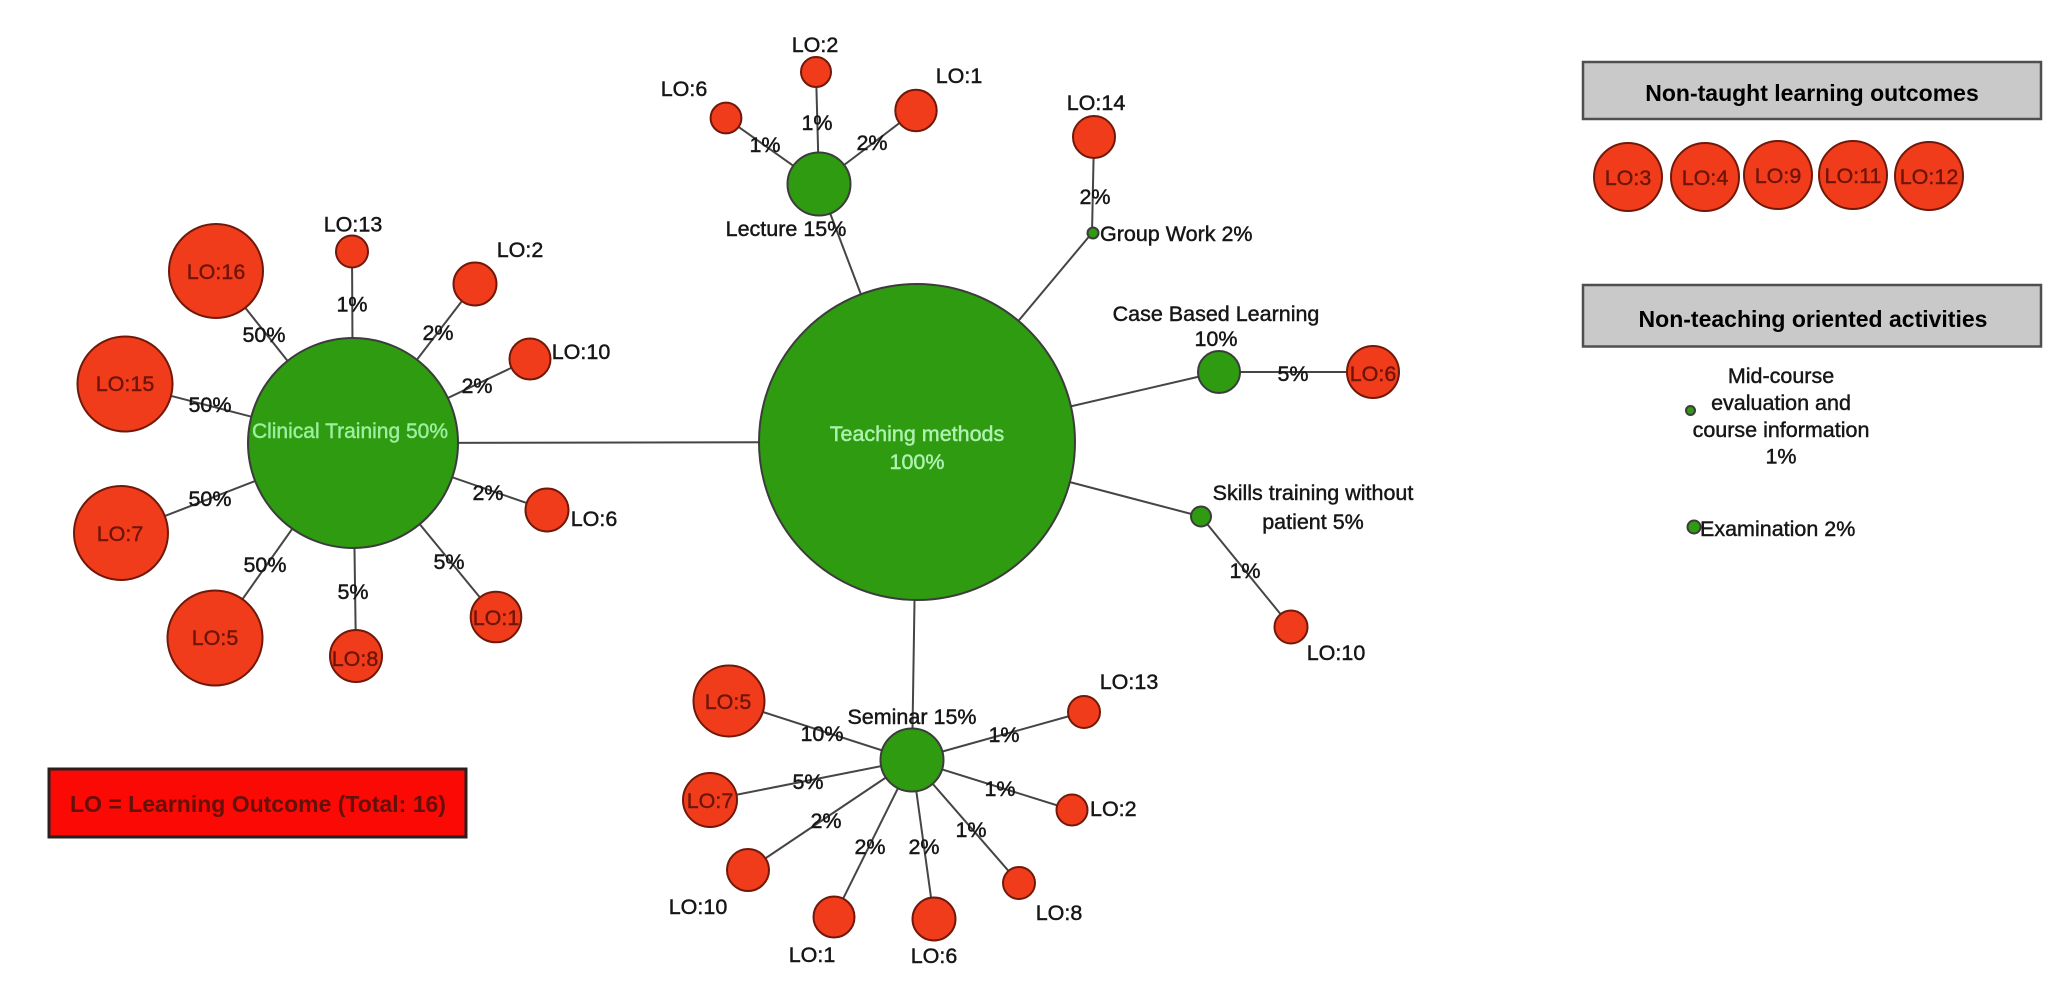 The image size is (2059, 1001). I want to click on svg-text: Group Work 2%, so click(1176, 234).